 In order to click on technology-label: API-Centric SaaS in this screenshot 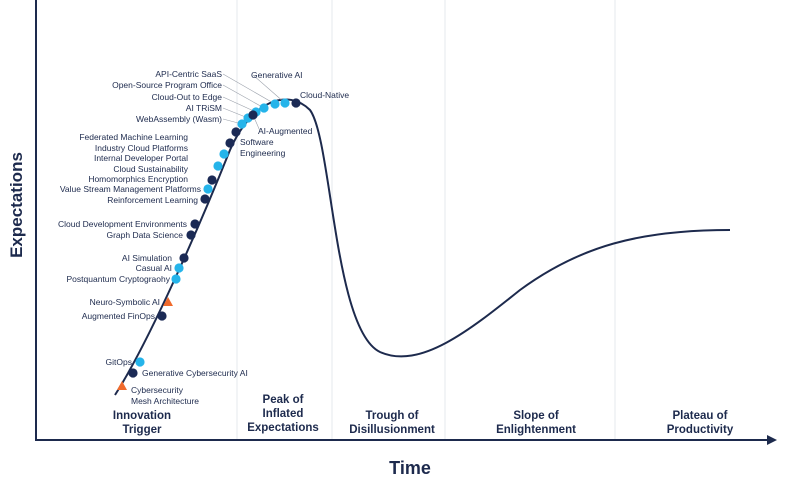, I will do `click(188, 74)`.